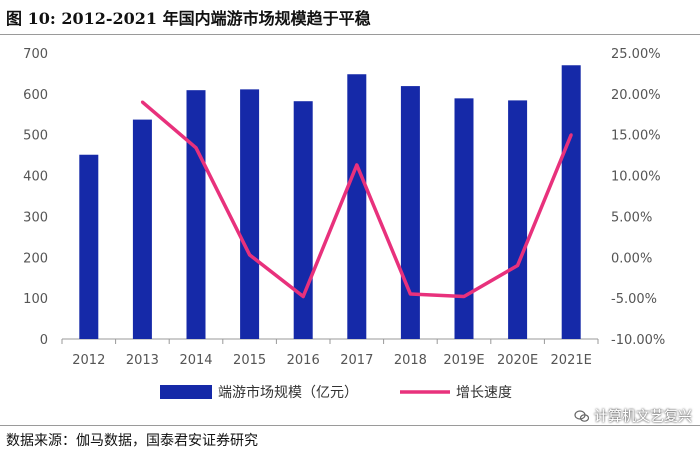 This screenshot has width=700, height=452. Describe the element at coordinates (35, 258) in the screenshot. I see `y-left-tick-label: 200` at that location.